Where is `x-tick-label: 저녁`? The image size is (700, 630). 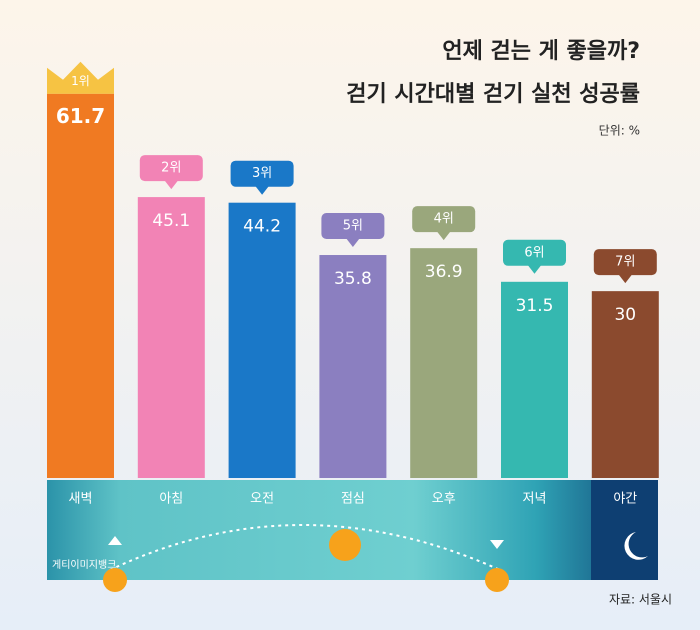 x-tick-label: 저녁 is located at coordinates (535, 499).